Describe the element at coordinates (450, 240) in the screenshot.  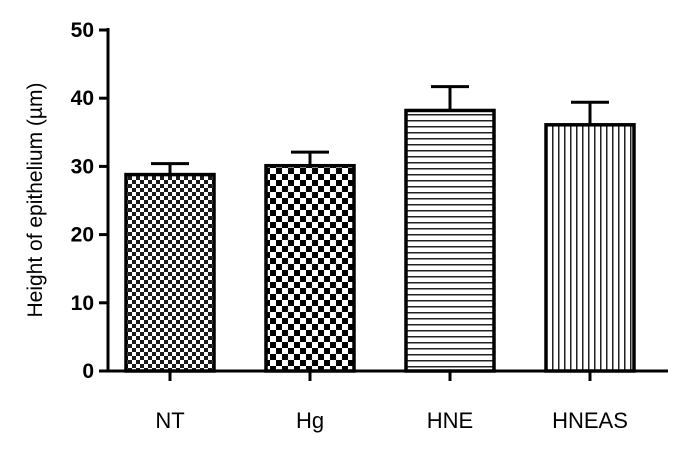
I see `bar-HNE` at that location.